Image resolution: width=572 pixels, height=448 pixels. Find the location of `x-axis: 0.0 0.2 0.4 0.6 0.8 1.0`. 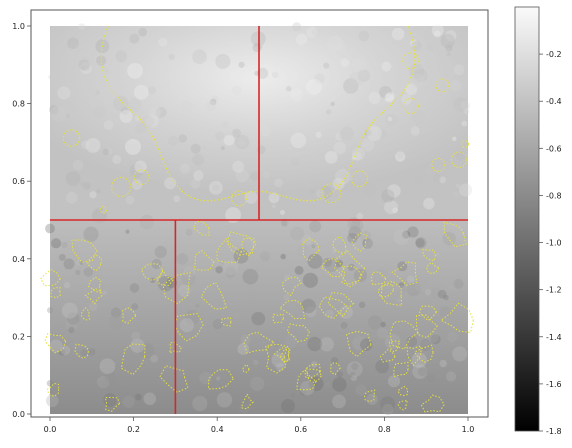

x-axis: 0.0 0.2 0.4 0.6 0.8 1.0 is located at coordinates (259, 425).